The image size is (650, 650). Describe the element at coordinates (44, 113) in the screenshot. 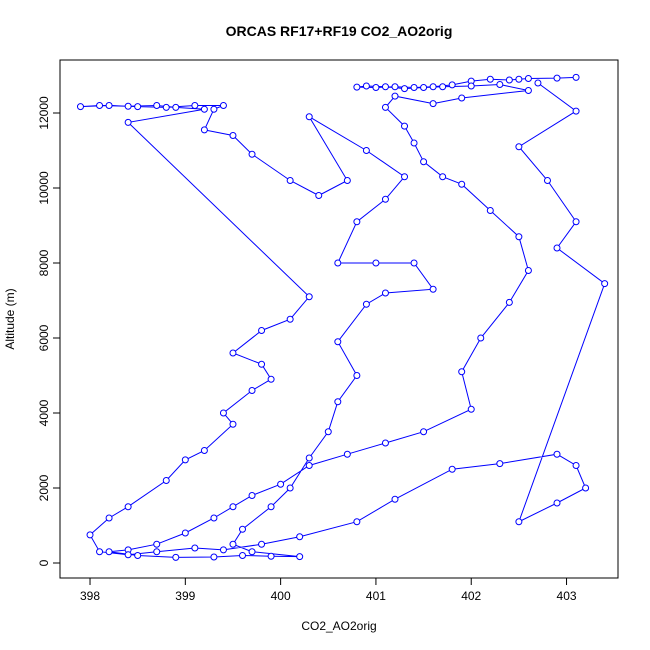

I see `y-tick-label: 12000` at that location.